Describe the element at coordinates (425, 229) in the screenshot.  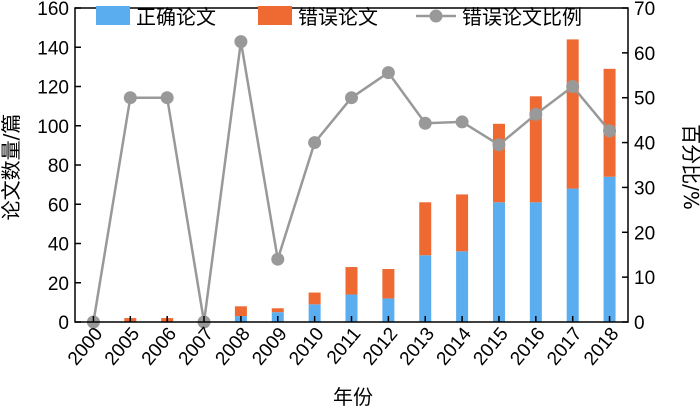
I see `bar-wrong-2013` at that location.